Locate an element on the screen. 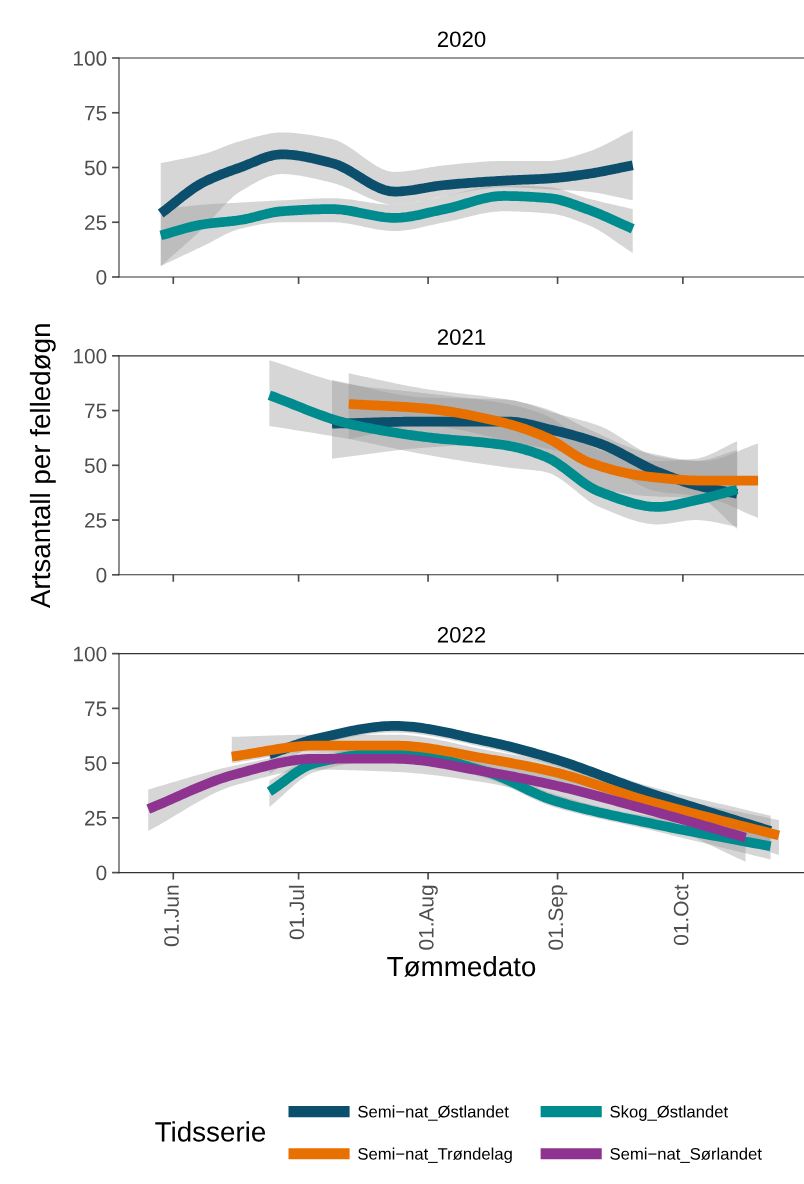  legend-label: Semi−nat_Trøndelag is located at coordinates (435, 1155).